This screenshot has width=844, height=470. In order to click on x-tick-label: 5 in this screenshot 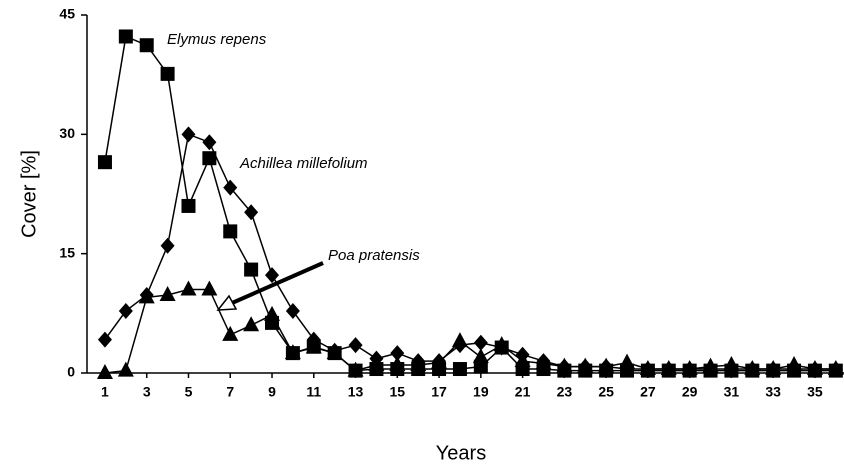, I will do `click(189, 392)`.